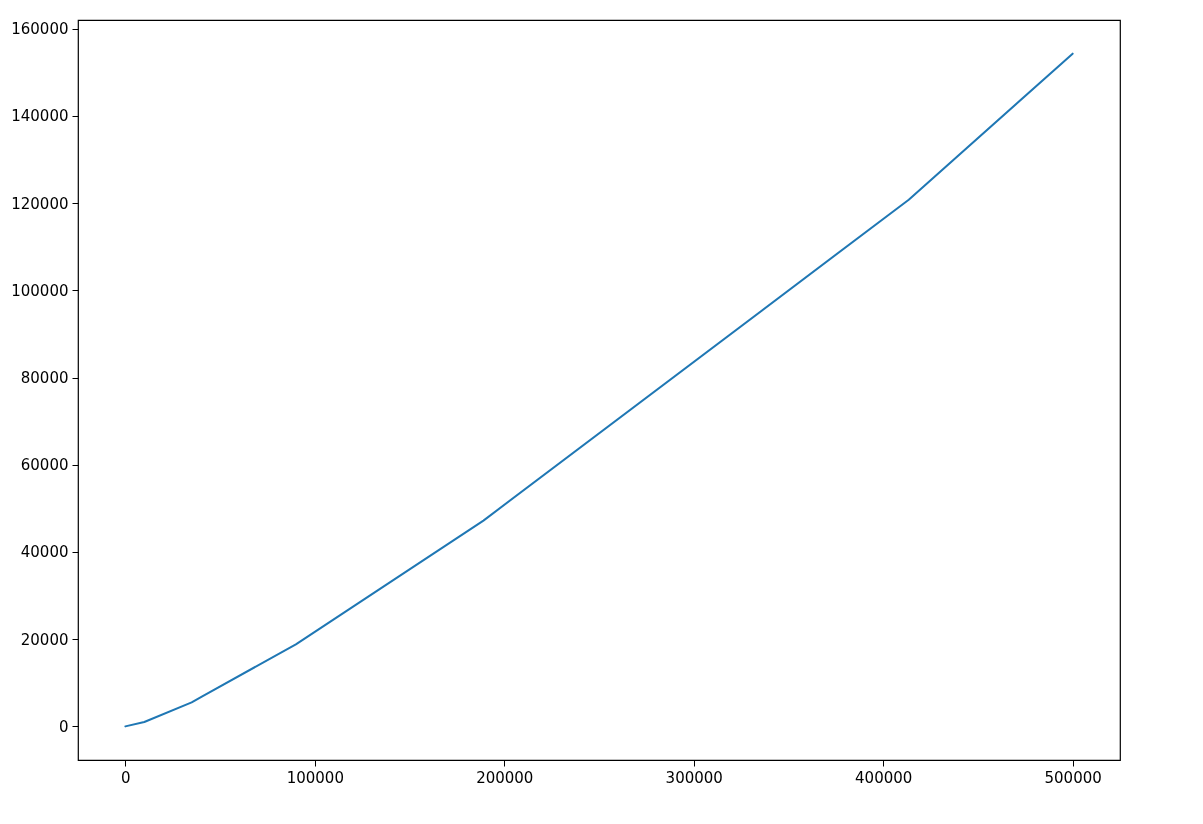 This screenshot has width=1203, height=824. I want to click on y-tick-label: 60000, so click(44, 465).